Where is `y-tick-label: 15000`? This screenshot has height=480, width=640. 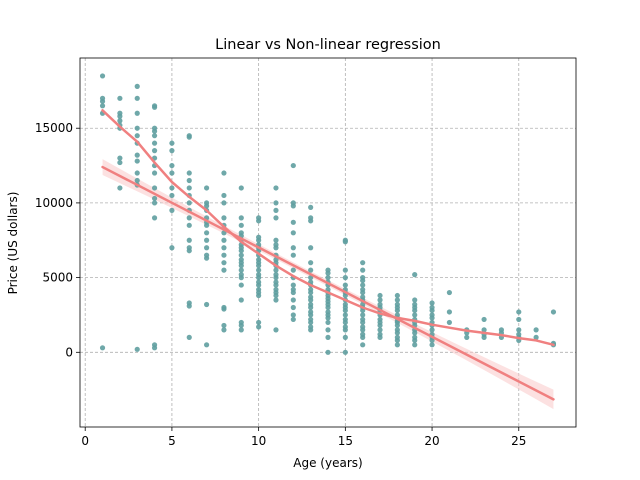
y-tick-label: 15000 is located at coordinates (54, 128).